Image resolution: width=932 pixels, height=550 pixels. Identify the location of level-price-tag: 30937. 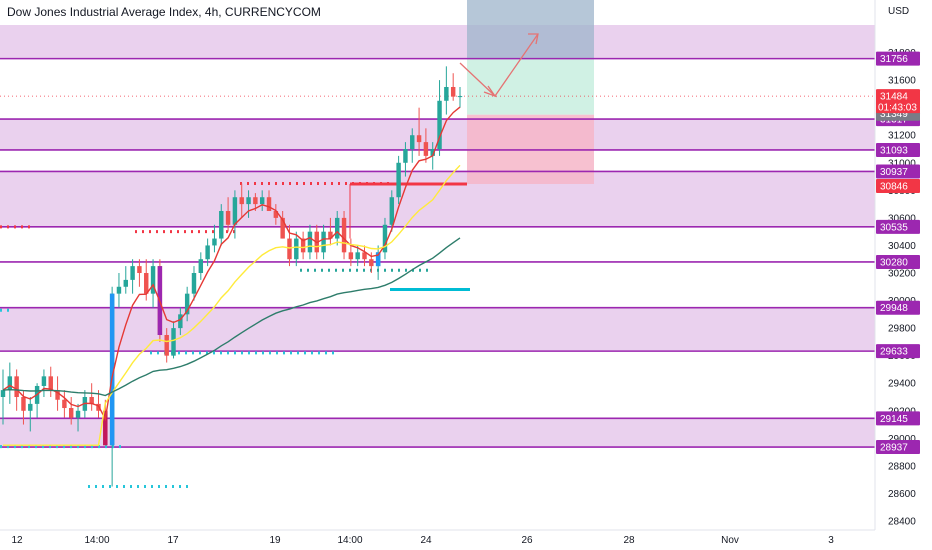
(894, 172).